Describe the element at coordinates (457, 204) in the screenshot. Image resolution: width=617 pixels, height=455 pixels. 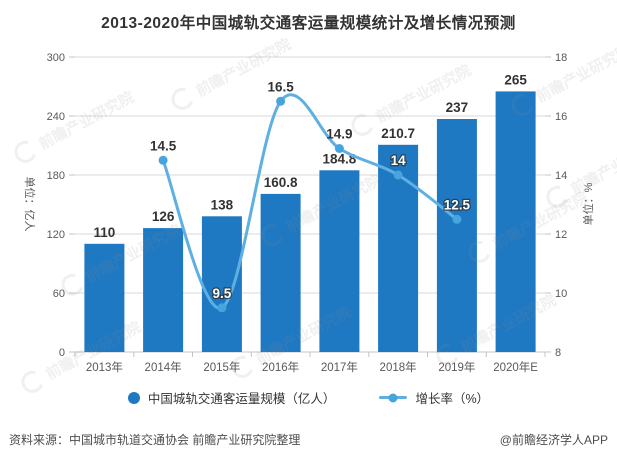
I see `line-value-label: 12.5` at that location.